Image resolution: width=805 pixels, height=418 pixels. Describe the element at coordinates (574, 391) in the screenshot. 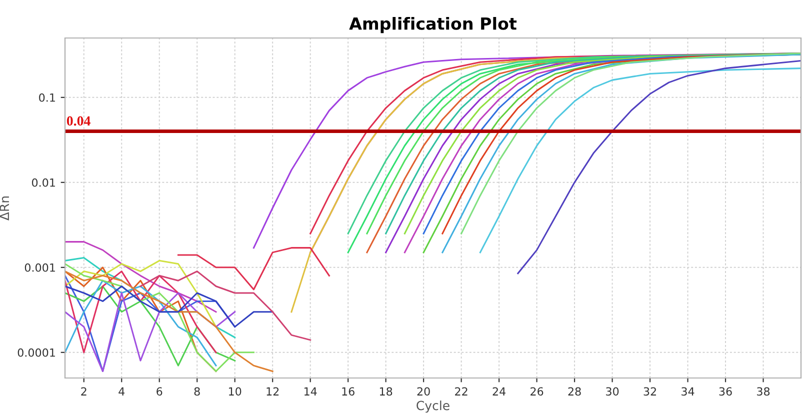

I see `x-tick-label: 28` at that location.